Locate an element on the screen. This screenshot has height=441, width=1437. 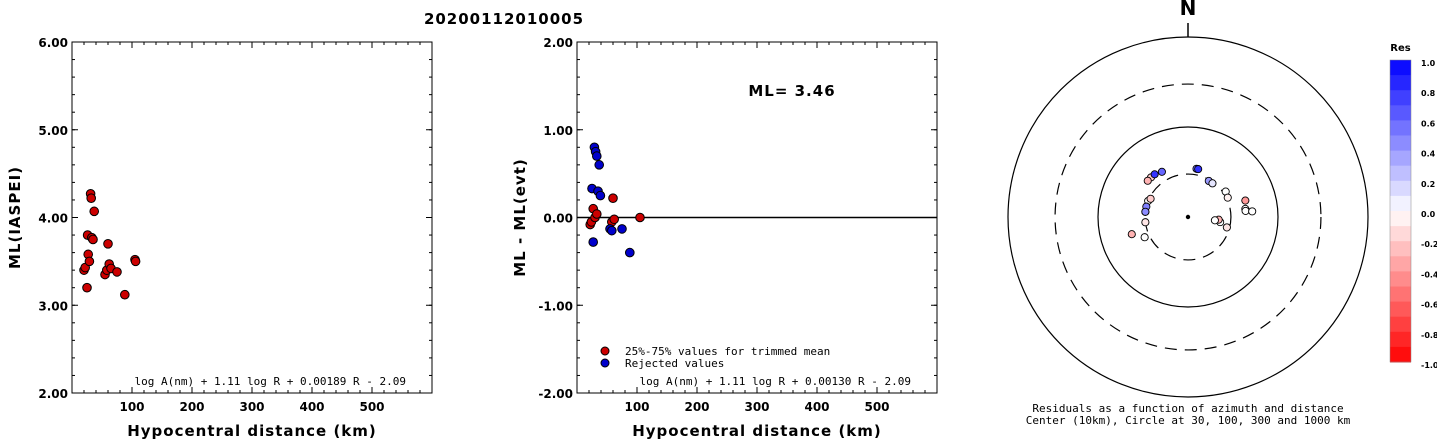
distance-ring-300km is located at coordinates (1188, 217).